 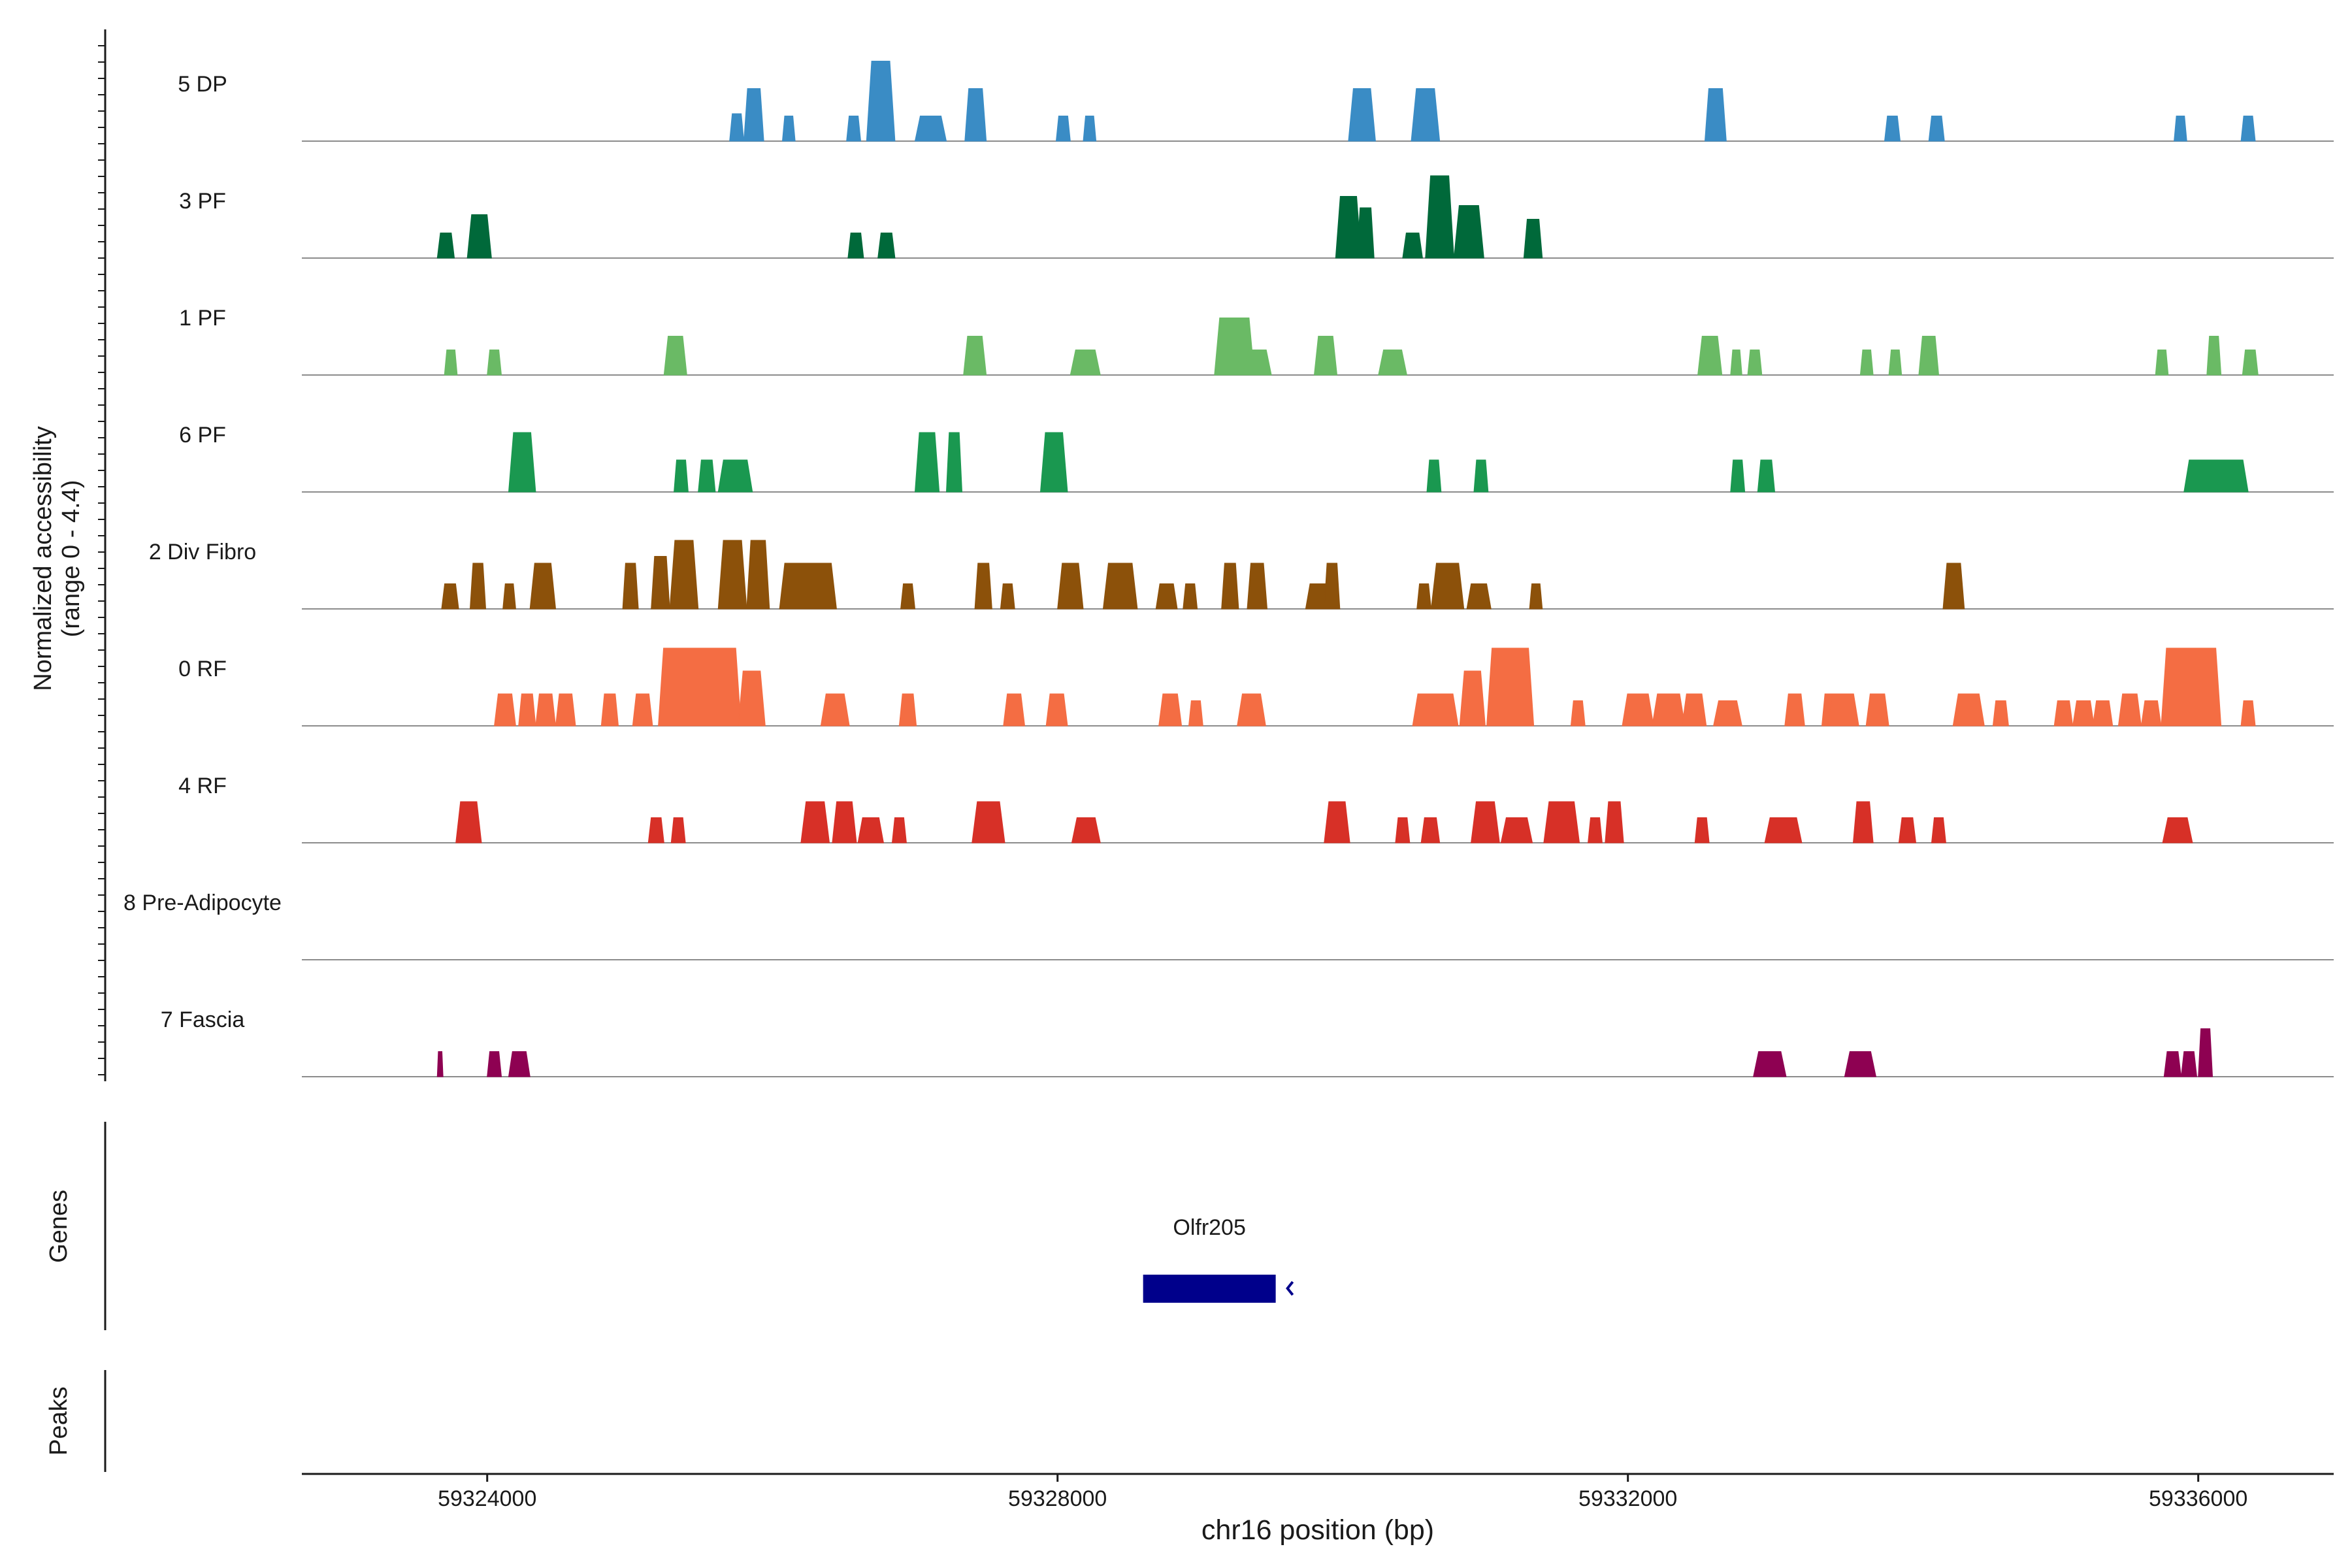 I want to click on track-label: 2 Div Fibro, so click(x=202, y=552).